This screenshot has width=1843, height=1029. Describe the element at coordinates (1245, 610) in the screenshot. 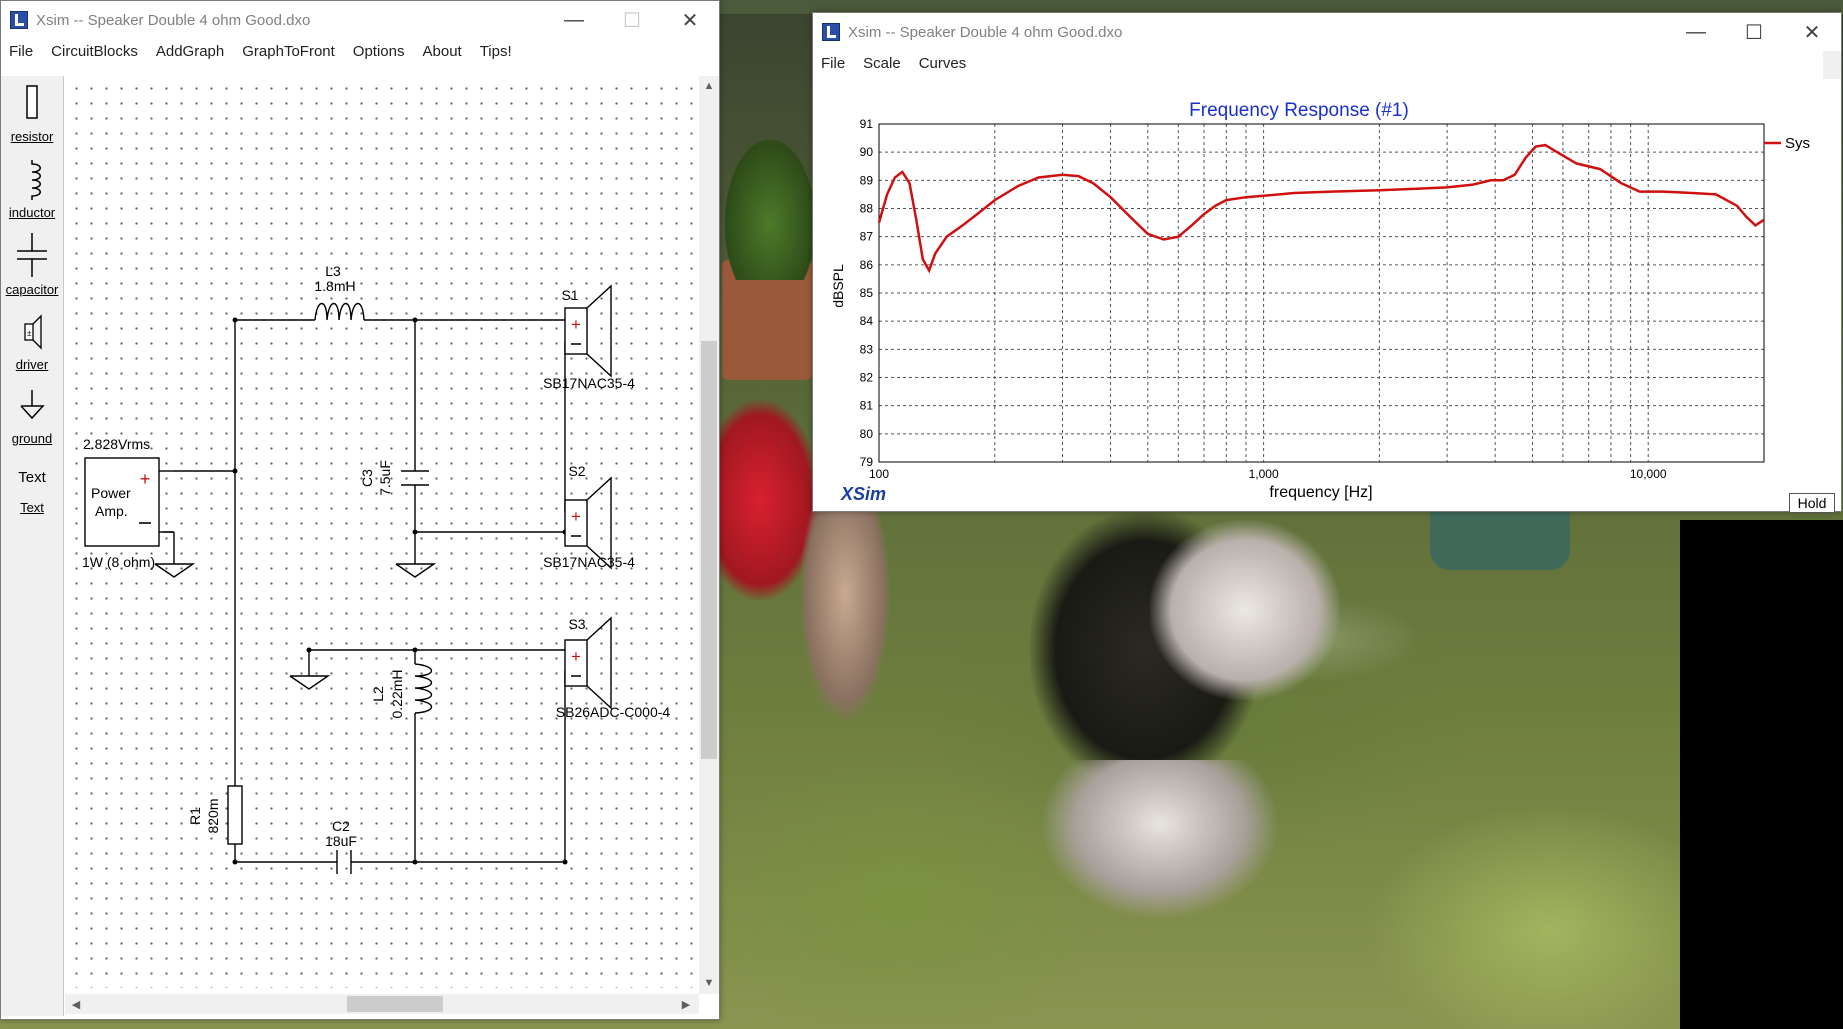

I see `photo-dog-right-head` at that location.